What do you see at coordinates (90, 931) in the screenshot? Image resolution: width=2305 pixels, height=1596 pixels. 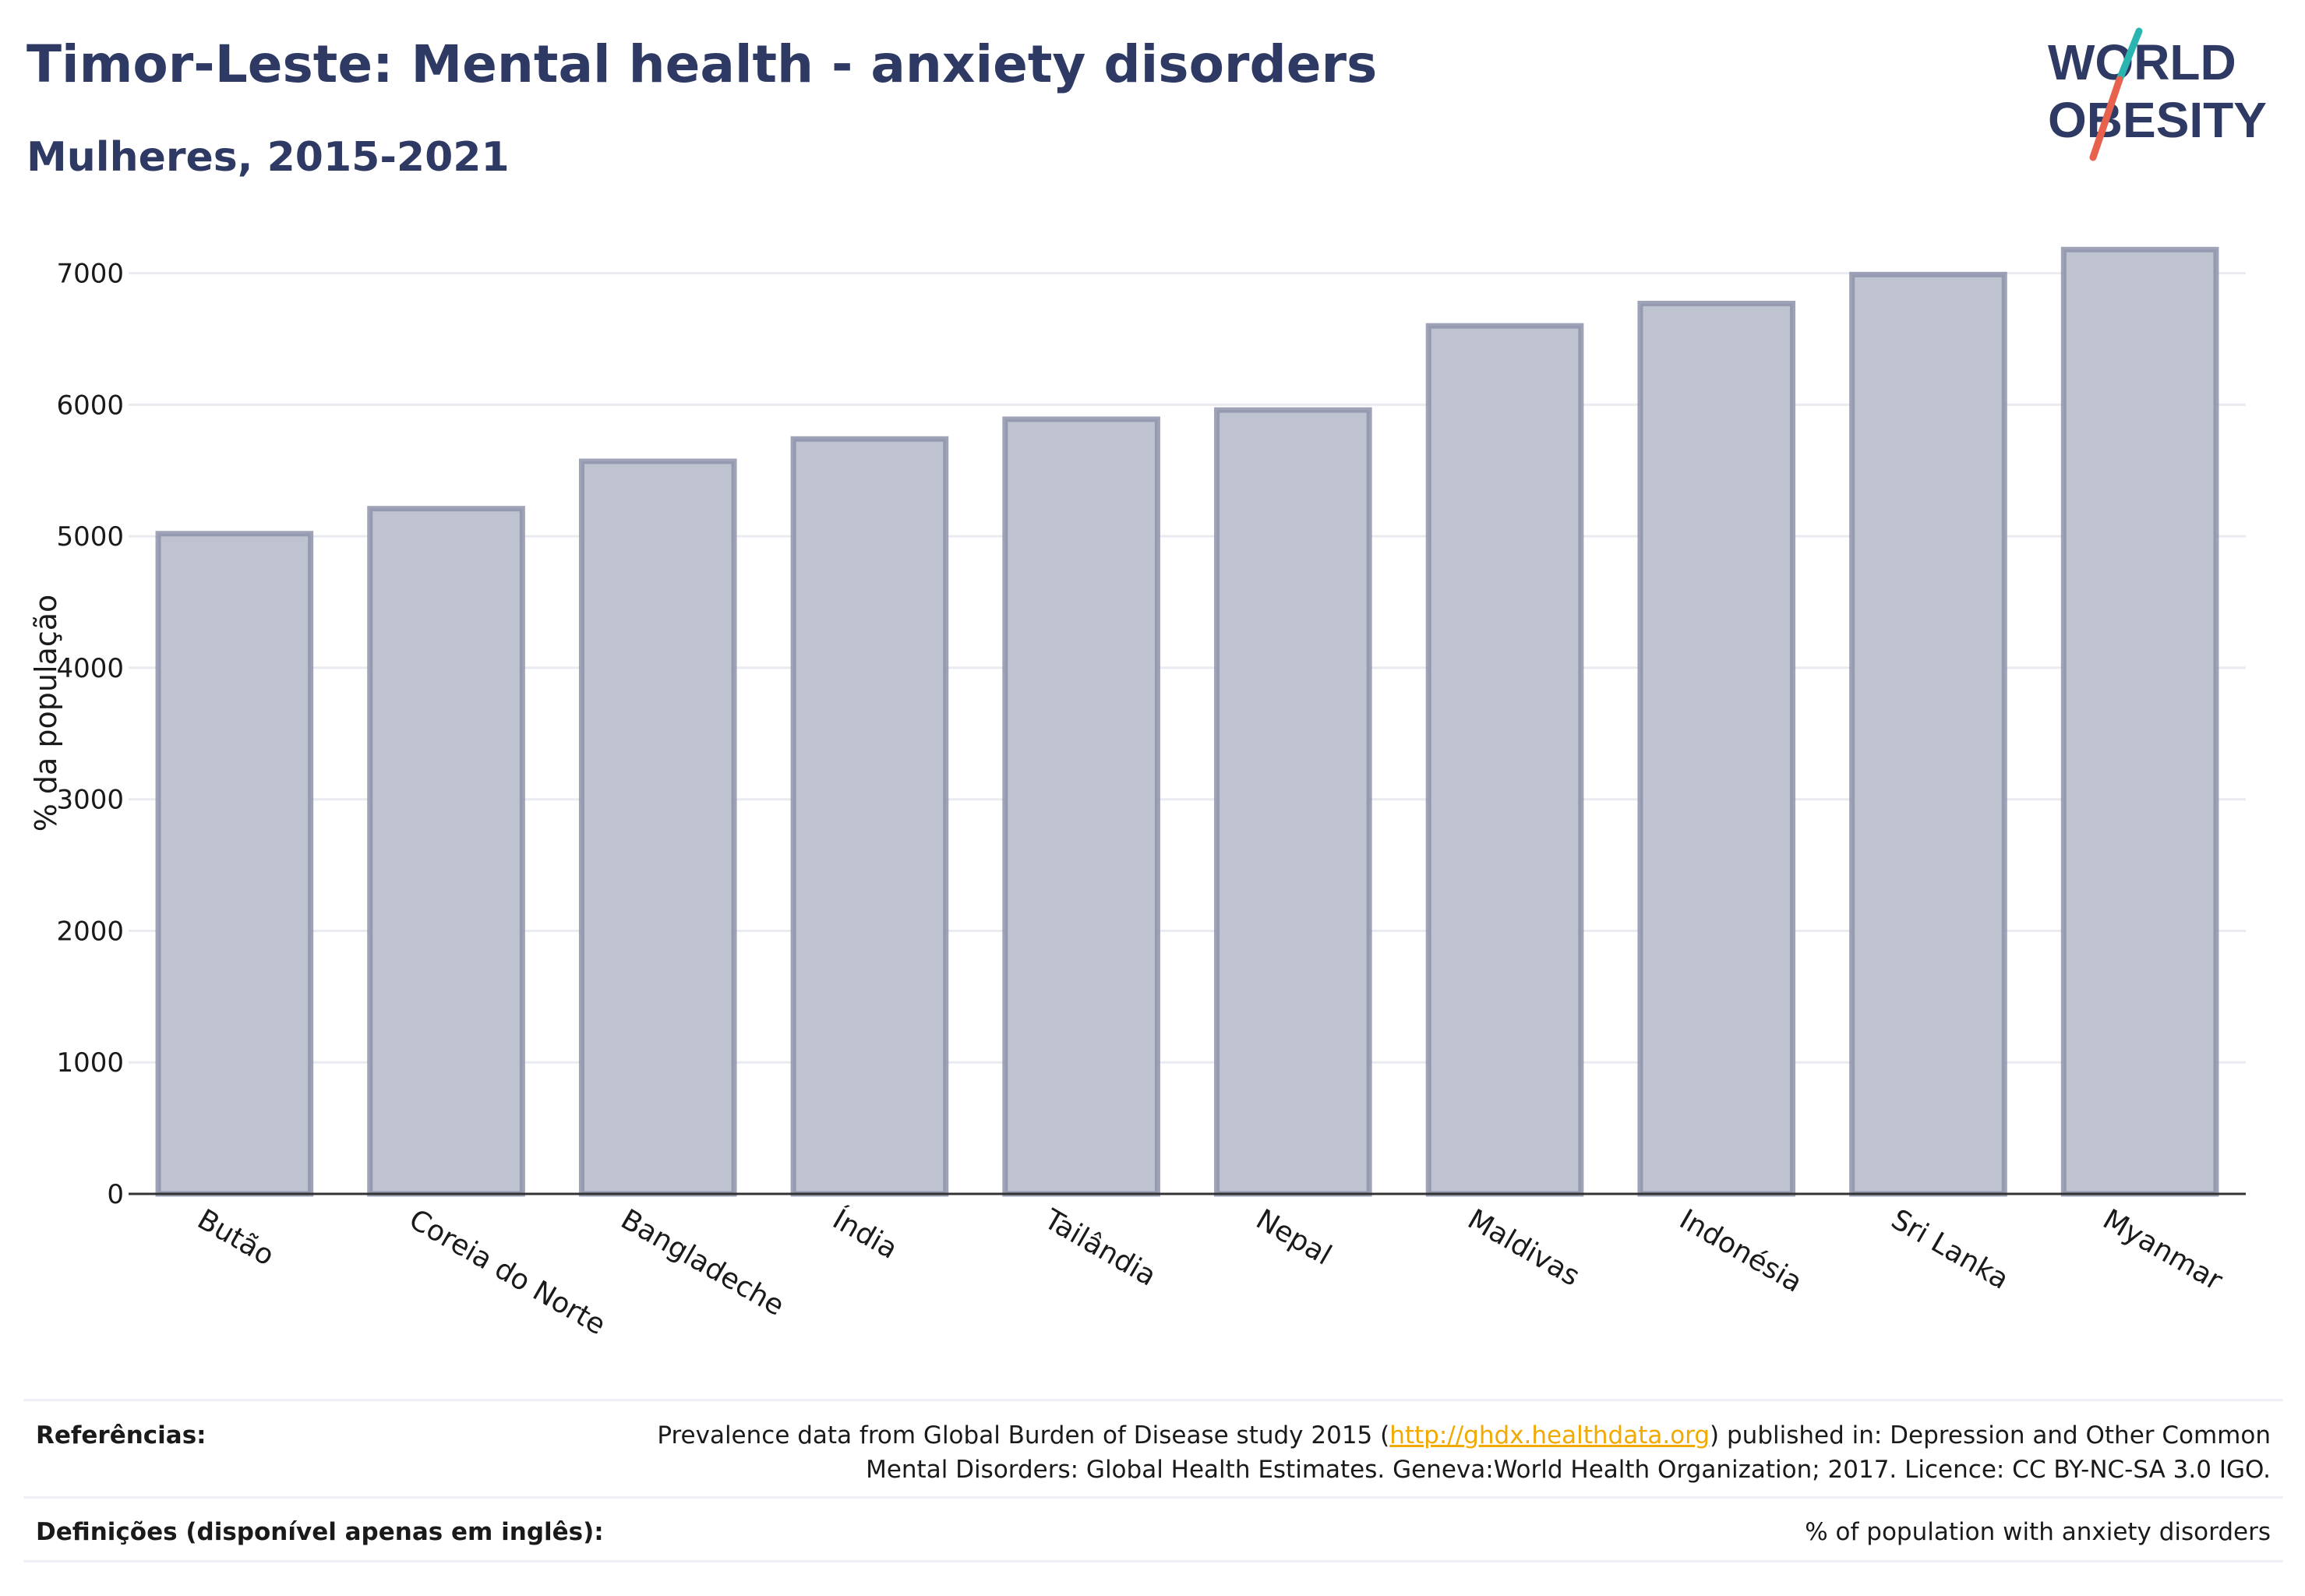 I see `y-tick-label: 2000` at bounding box center [90, 931].